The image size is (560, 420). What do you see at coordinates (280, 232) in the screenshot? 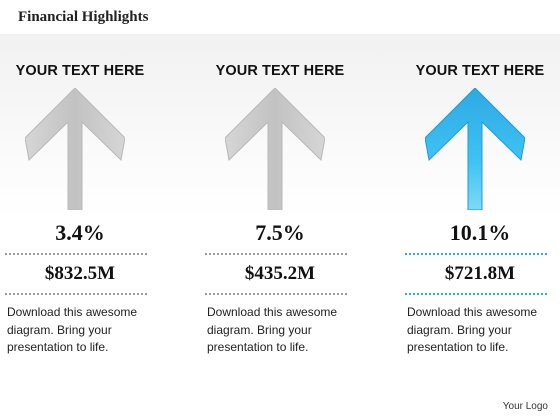
I see `percent-value: 7.5%` at bounding box center [280, 232].